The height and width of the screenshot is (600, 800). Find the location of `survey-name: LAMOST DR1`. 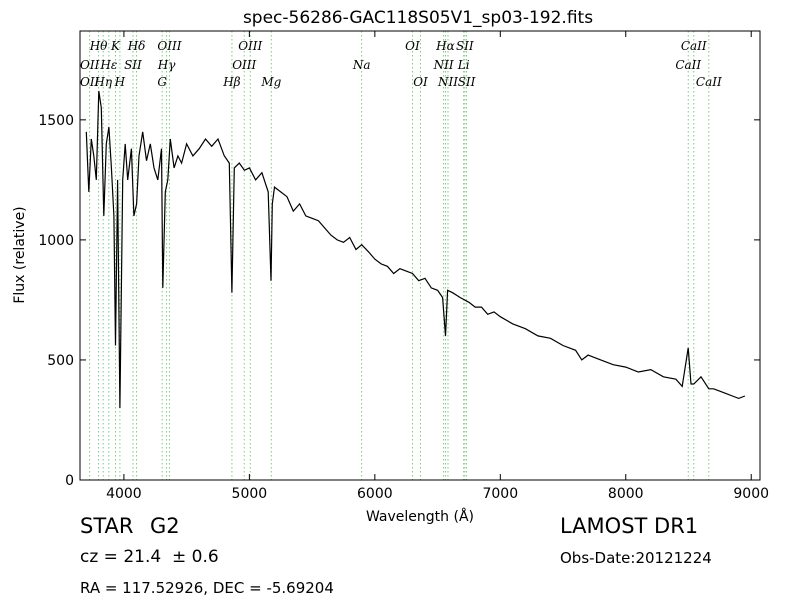

survey-name: LAMOST DR1 is located at coordinates (629, 526).